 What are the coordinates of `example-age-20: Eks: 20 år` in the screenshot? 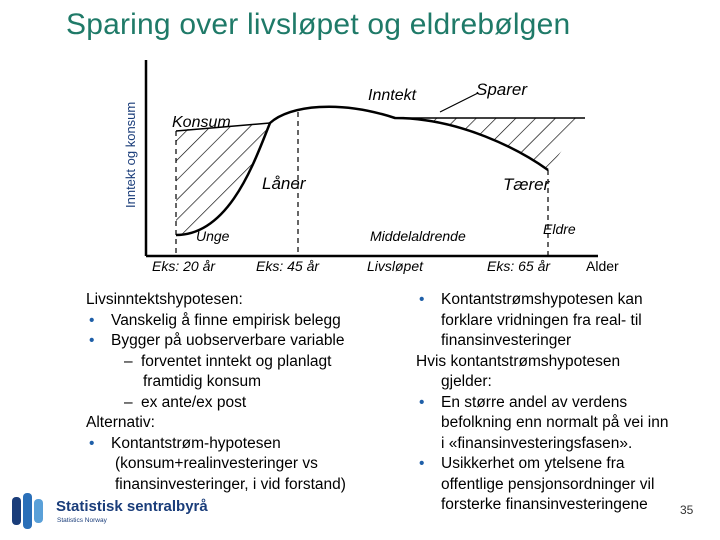 It's located at (184, 266).